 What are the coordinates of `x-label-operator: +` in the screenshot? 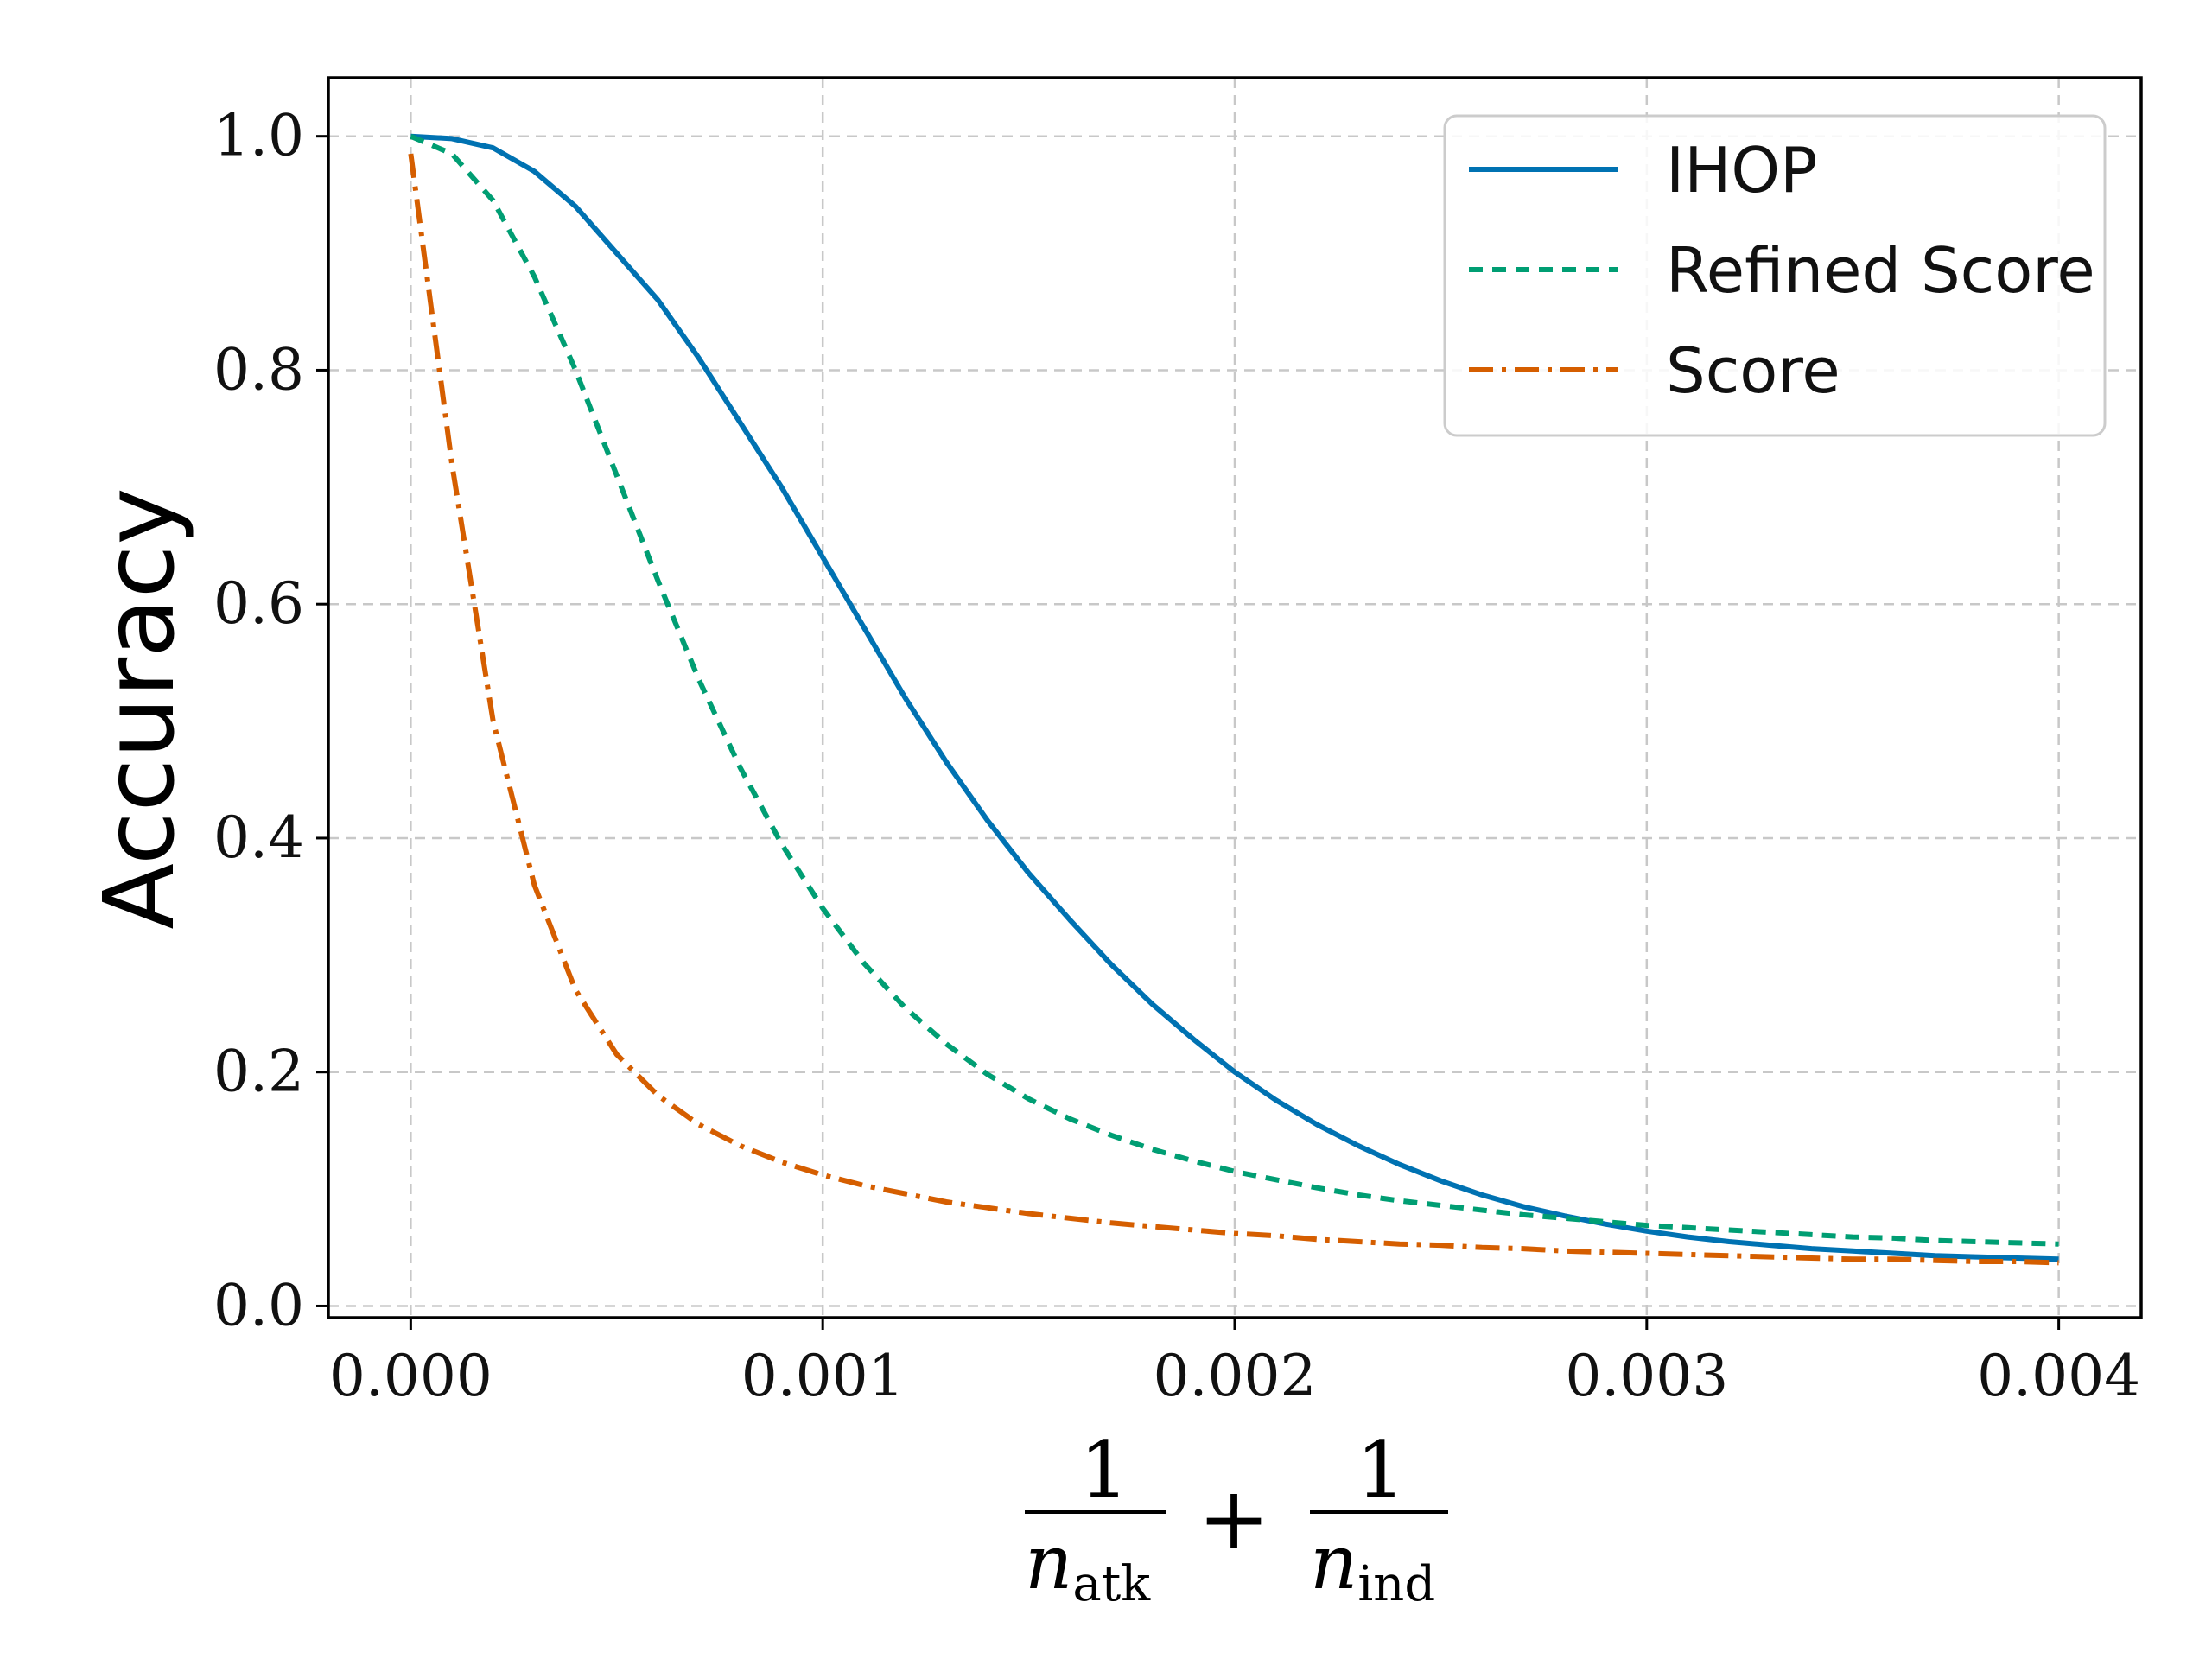 It's located at (1234, 1518).